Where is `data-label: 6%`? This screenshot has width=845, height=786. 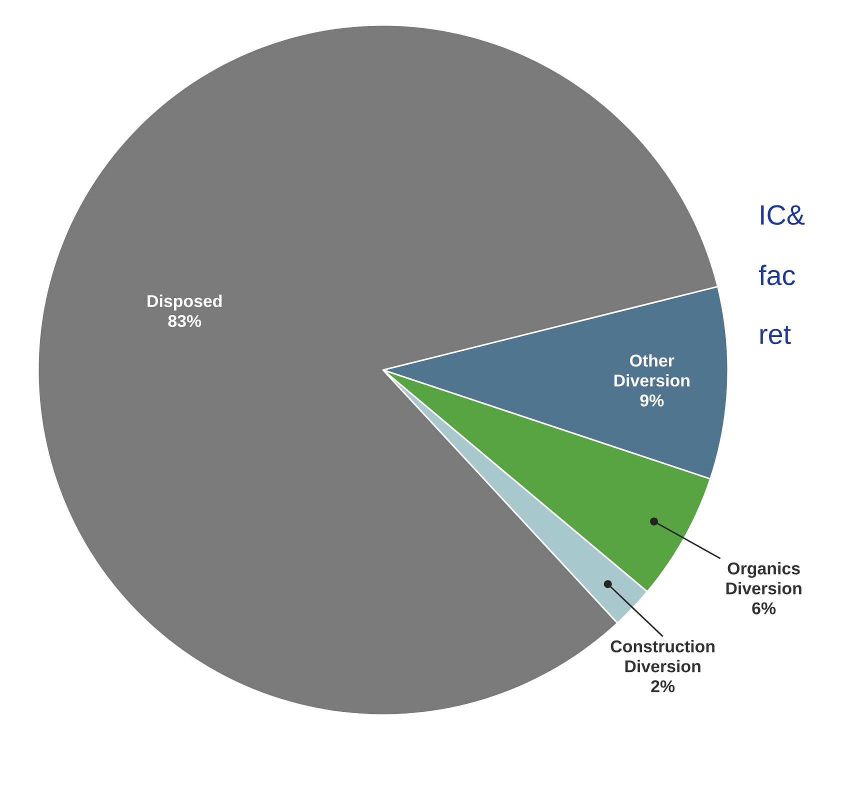 data-label: 6% is located at coordinates (764, 608).